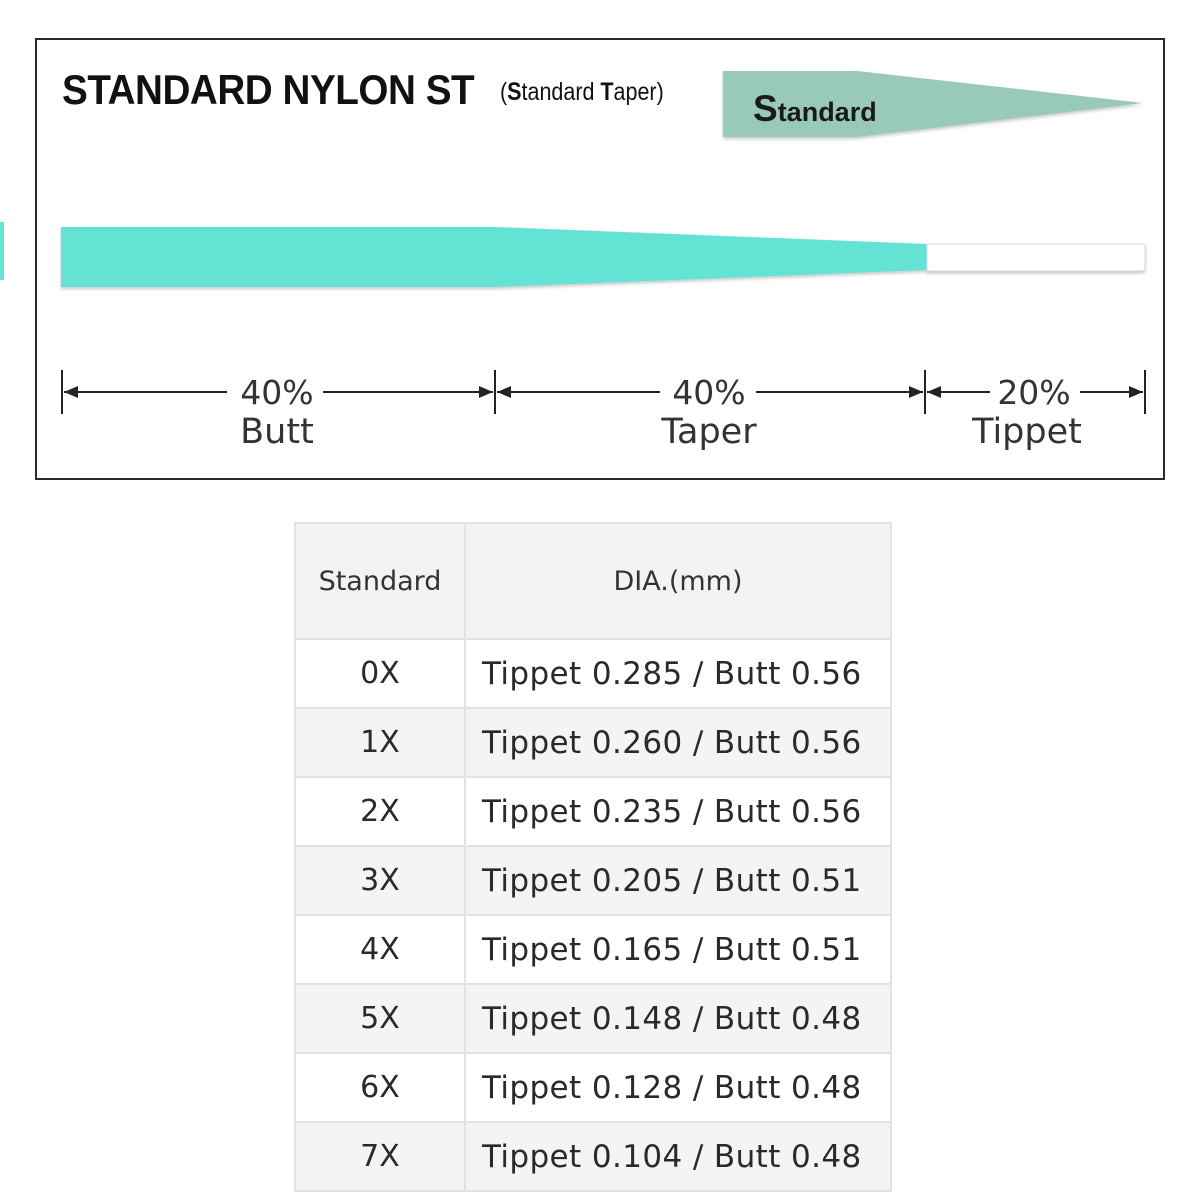 Image resolution: width=1200 pixels, height=1200 pixels. I want to click on leader-line-graphic, so click(603, 257).